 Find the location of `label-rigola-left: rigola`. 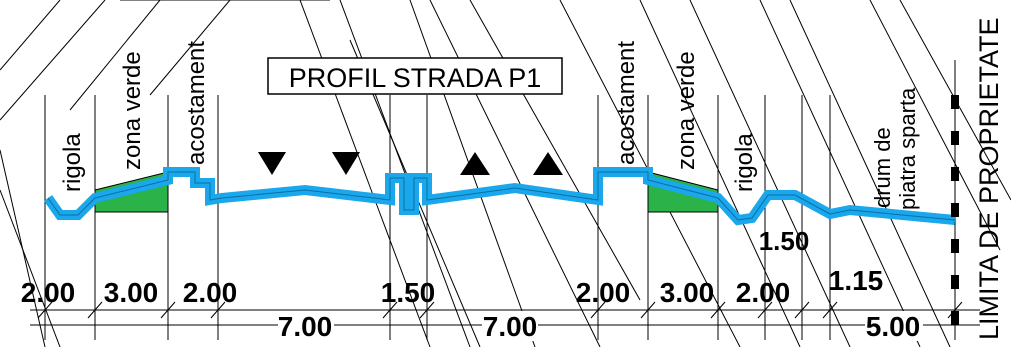

label-rigola-left: rigola is located at coordinates (72, 162).